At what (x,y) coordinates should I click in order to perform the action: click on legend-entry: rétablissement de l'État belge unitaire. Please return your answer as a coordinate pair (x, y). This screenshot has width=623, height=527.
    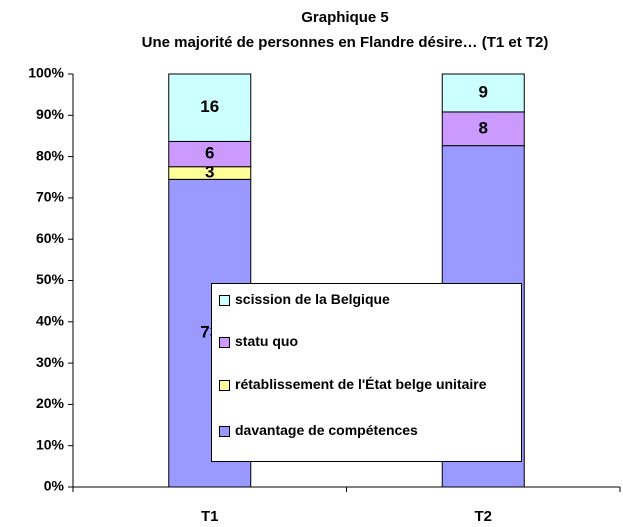
    Looking at the image, I should click on (362, 385).